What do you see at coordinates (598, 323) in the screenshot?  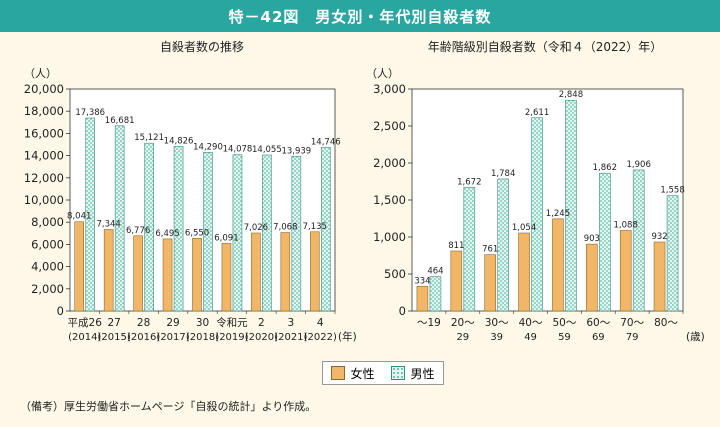 I see `x-tick-label: 60～` at bounding box center [598, 323].